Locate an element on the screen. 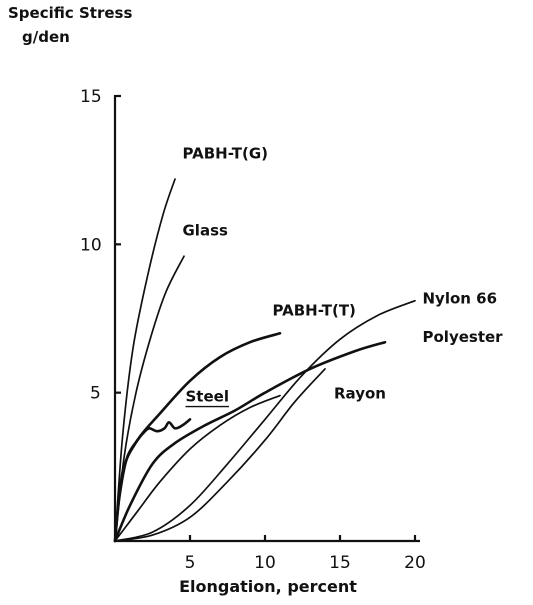 The height and width of the screenshot is (605, 533). y-axis-label-line1: Specific Stress is located at coordinates (70, 13).